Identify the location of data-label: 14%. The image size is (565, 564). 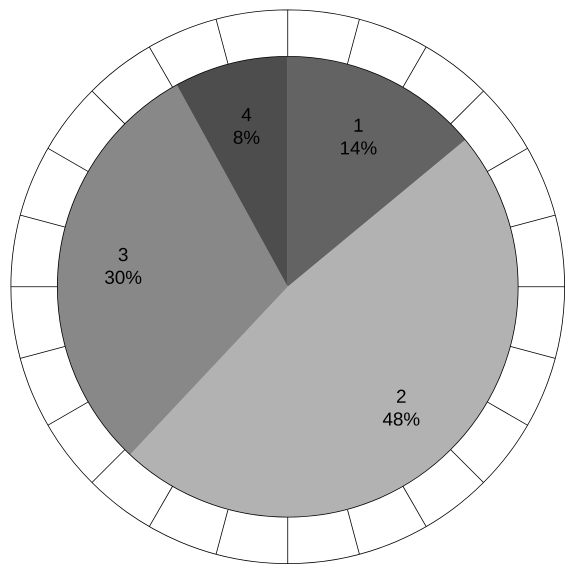
(358, 148).